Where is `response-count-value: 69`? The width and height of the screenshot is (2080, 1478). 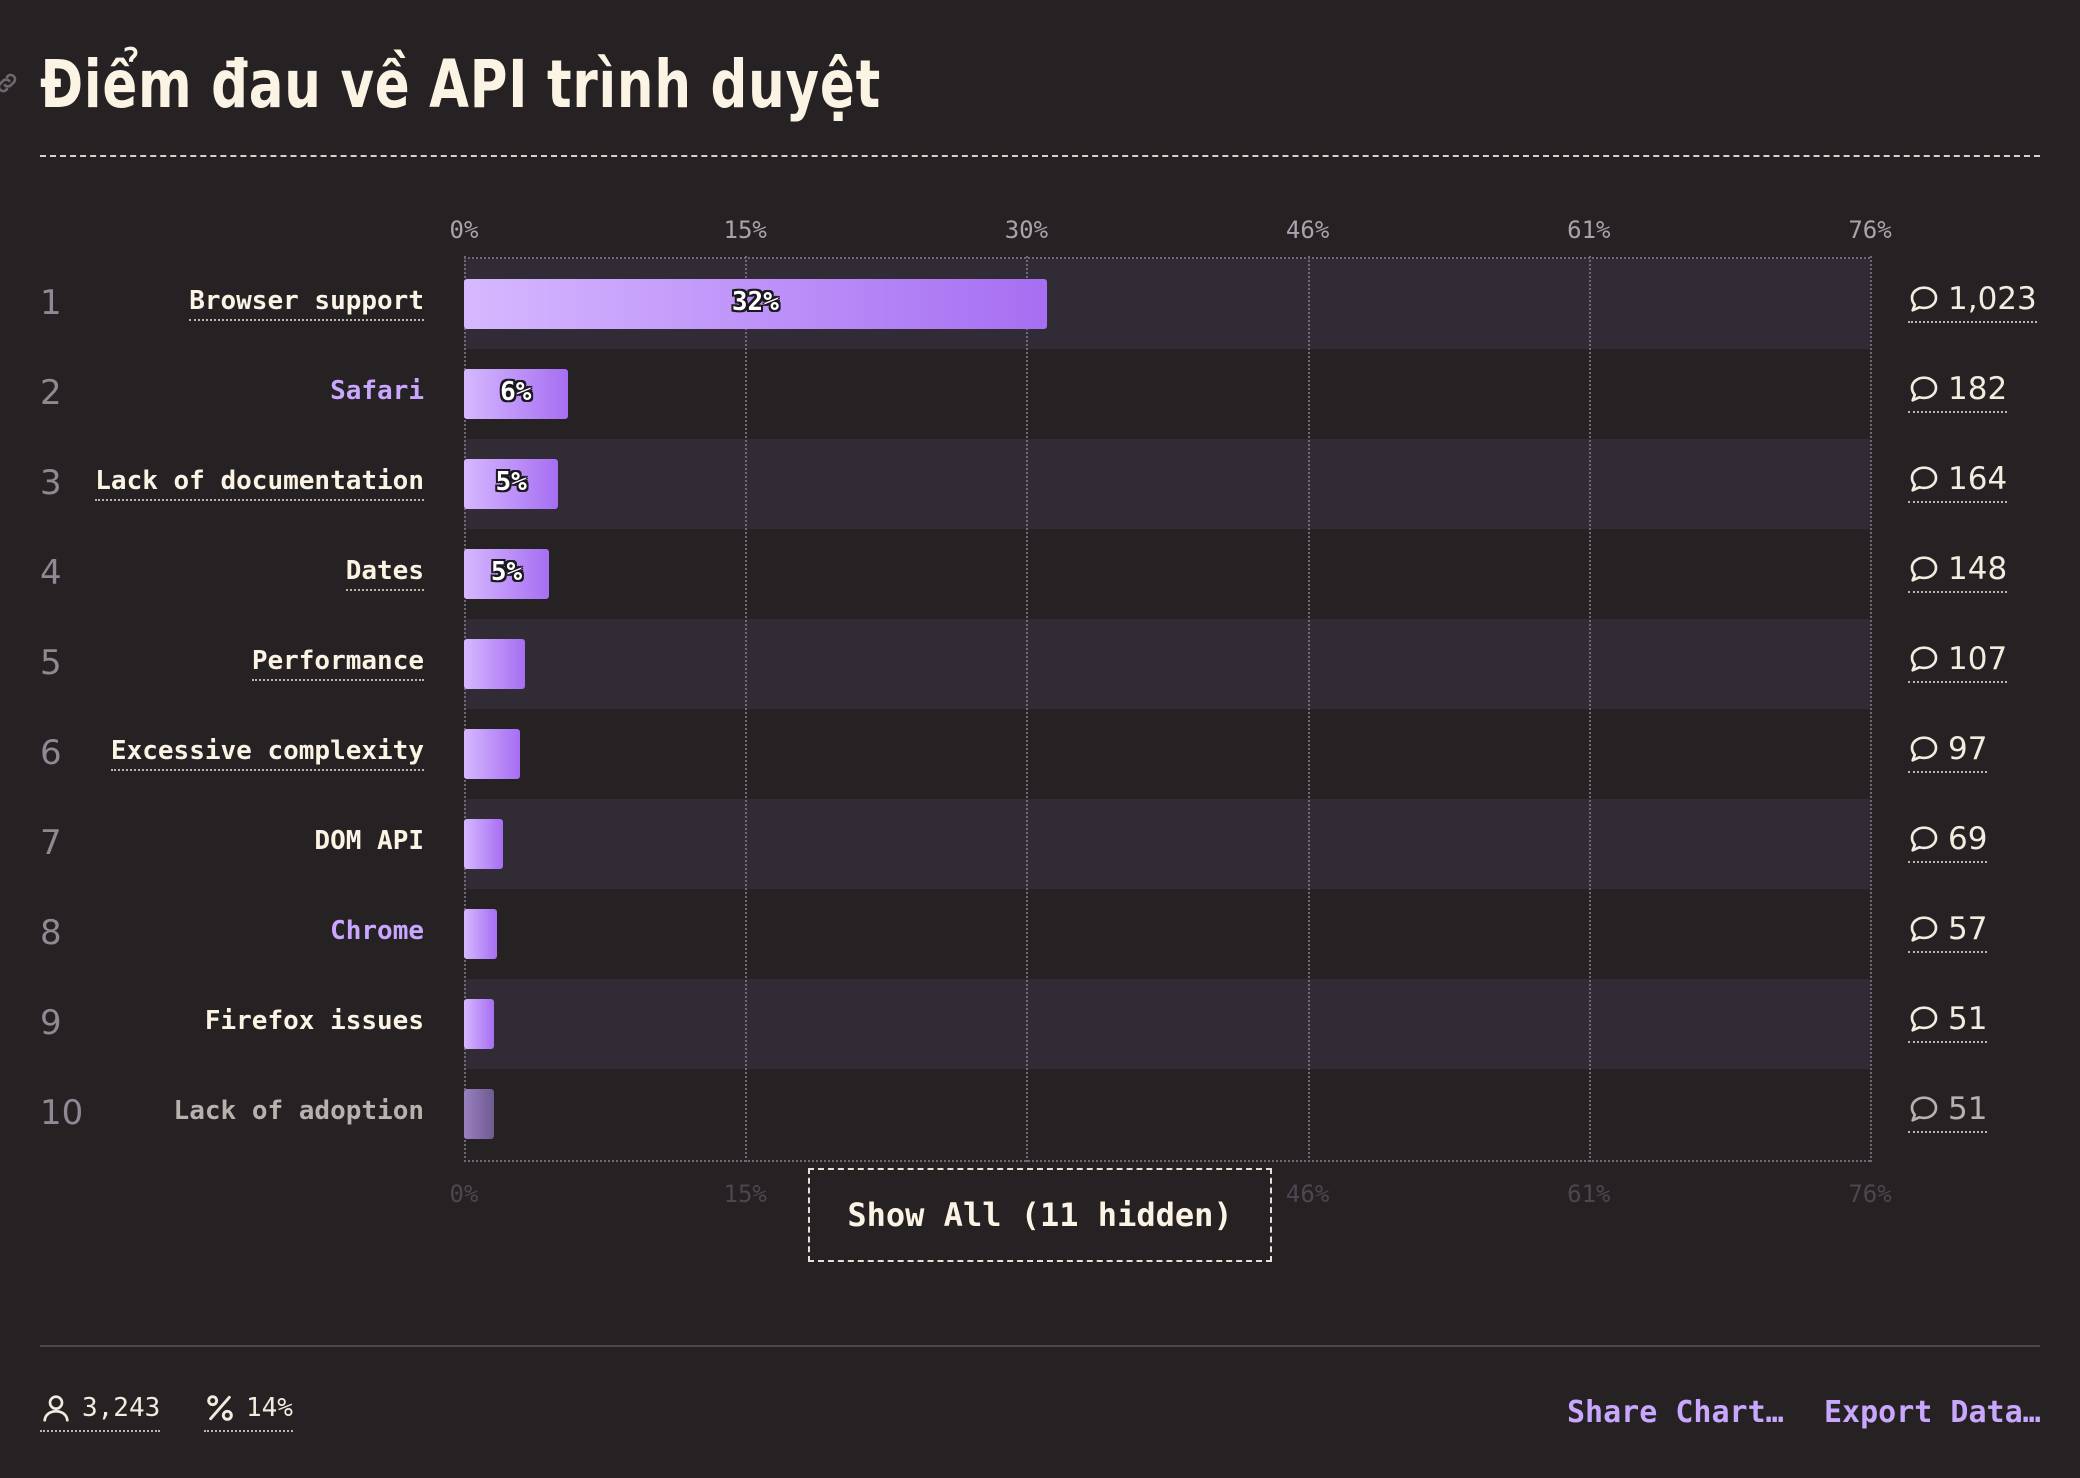 response-count-value: 69 is located at coordinates (1968, 839).